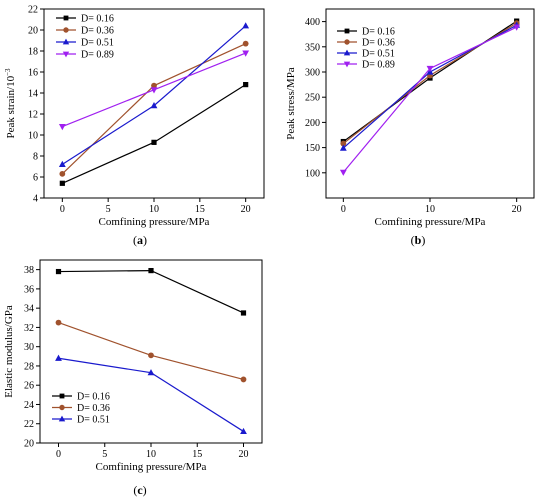  Describe the element at coordinates (33, 73) in the screenshot. I see `y-tick-label: 16` at that location.